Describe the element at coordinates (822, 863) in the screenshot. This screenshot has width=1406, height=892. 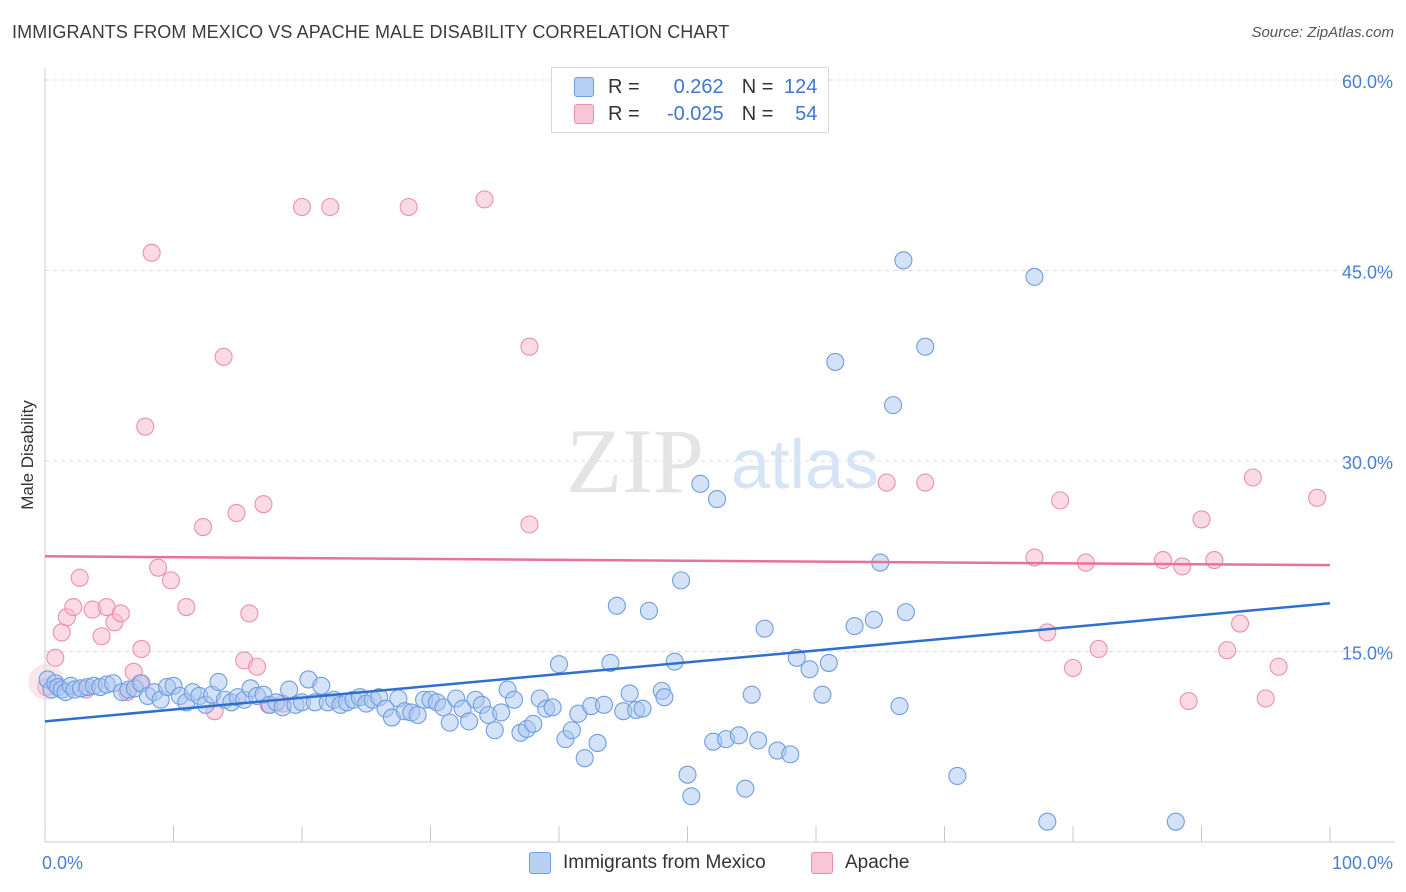
I see `bottom-legend-swatch-pink` at that location.